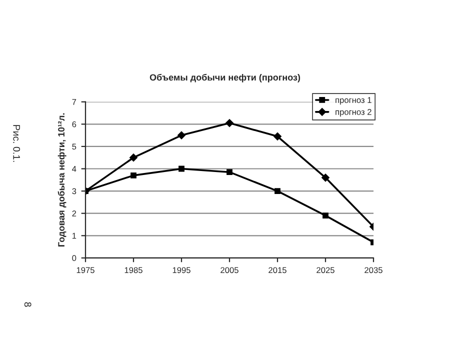 The height and width of the screenshot is (350, 450). What do you see at coordinates (74, 191) in the screenshot?
I see `y-tick-label: 3` at bounding box center [74, 191].